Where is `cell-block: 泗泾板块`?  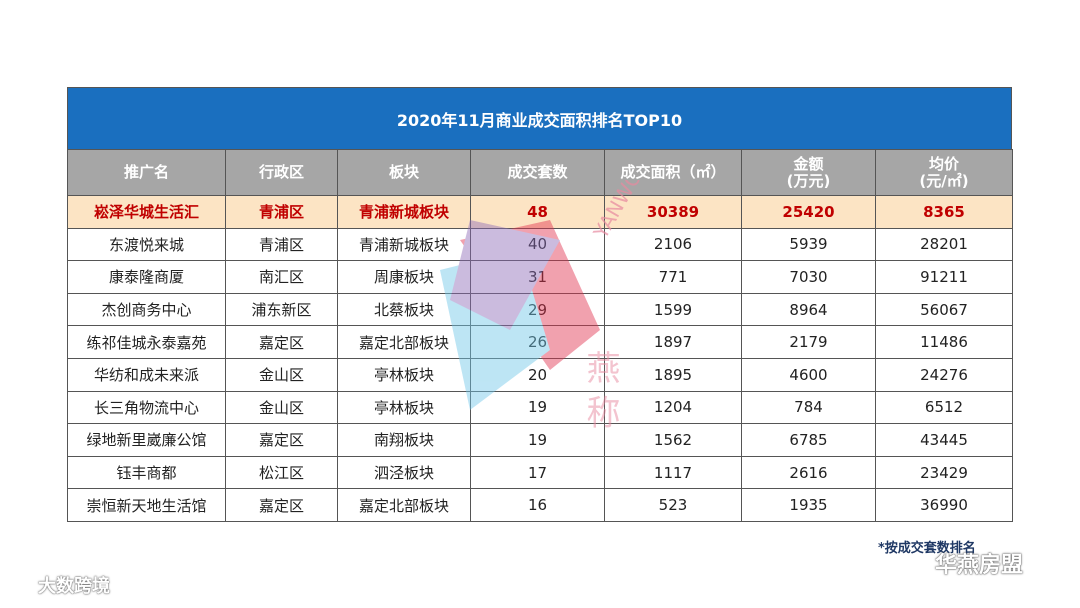 cell-block: 泗泾板块 is located at coordinates (404, 472).